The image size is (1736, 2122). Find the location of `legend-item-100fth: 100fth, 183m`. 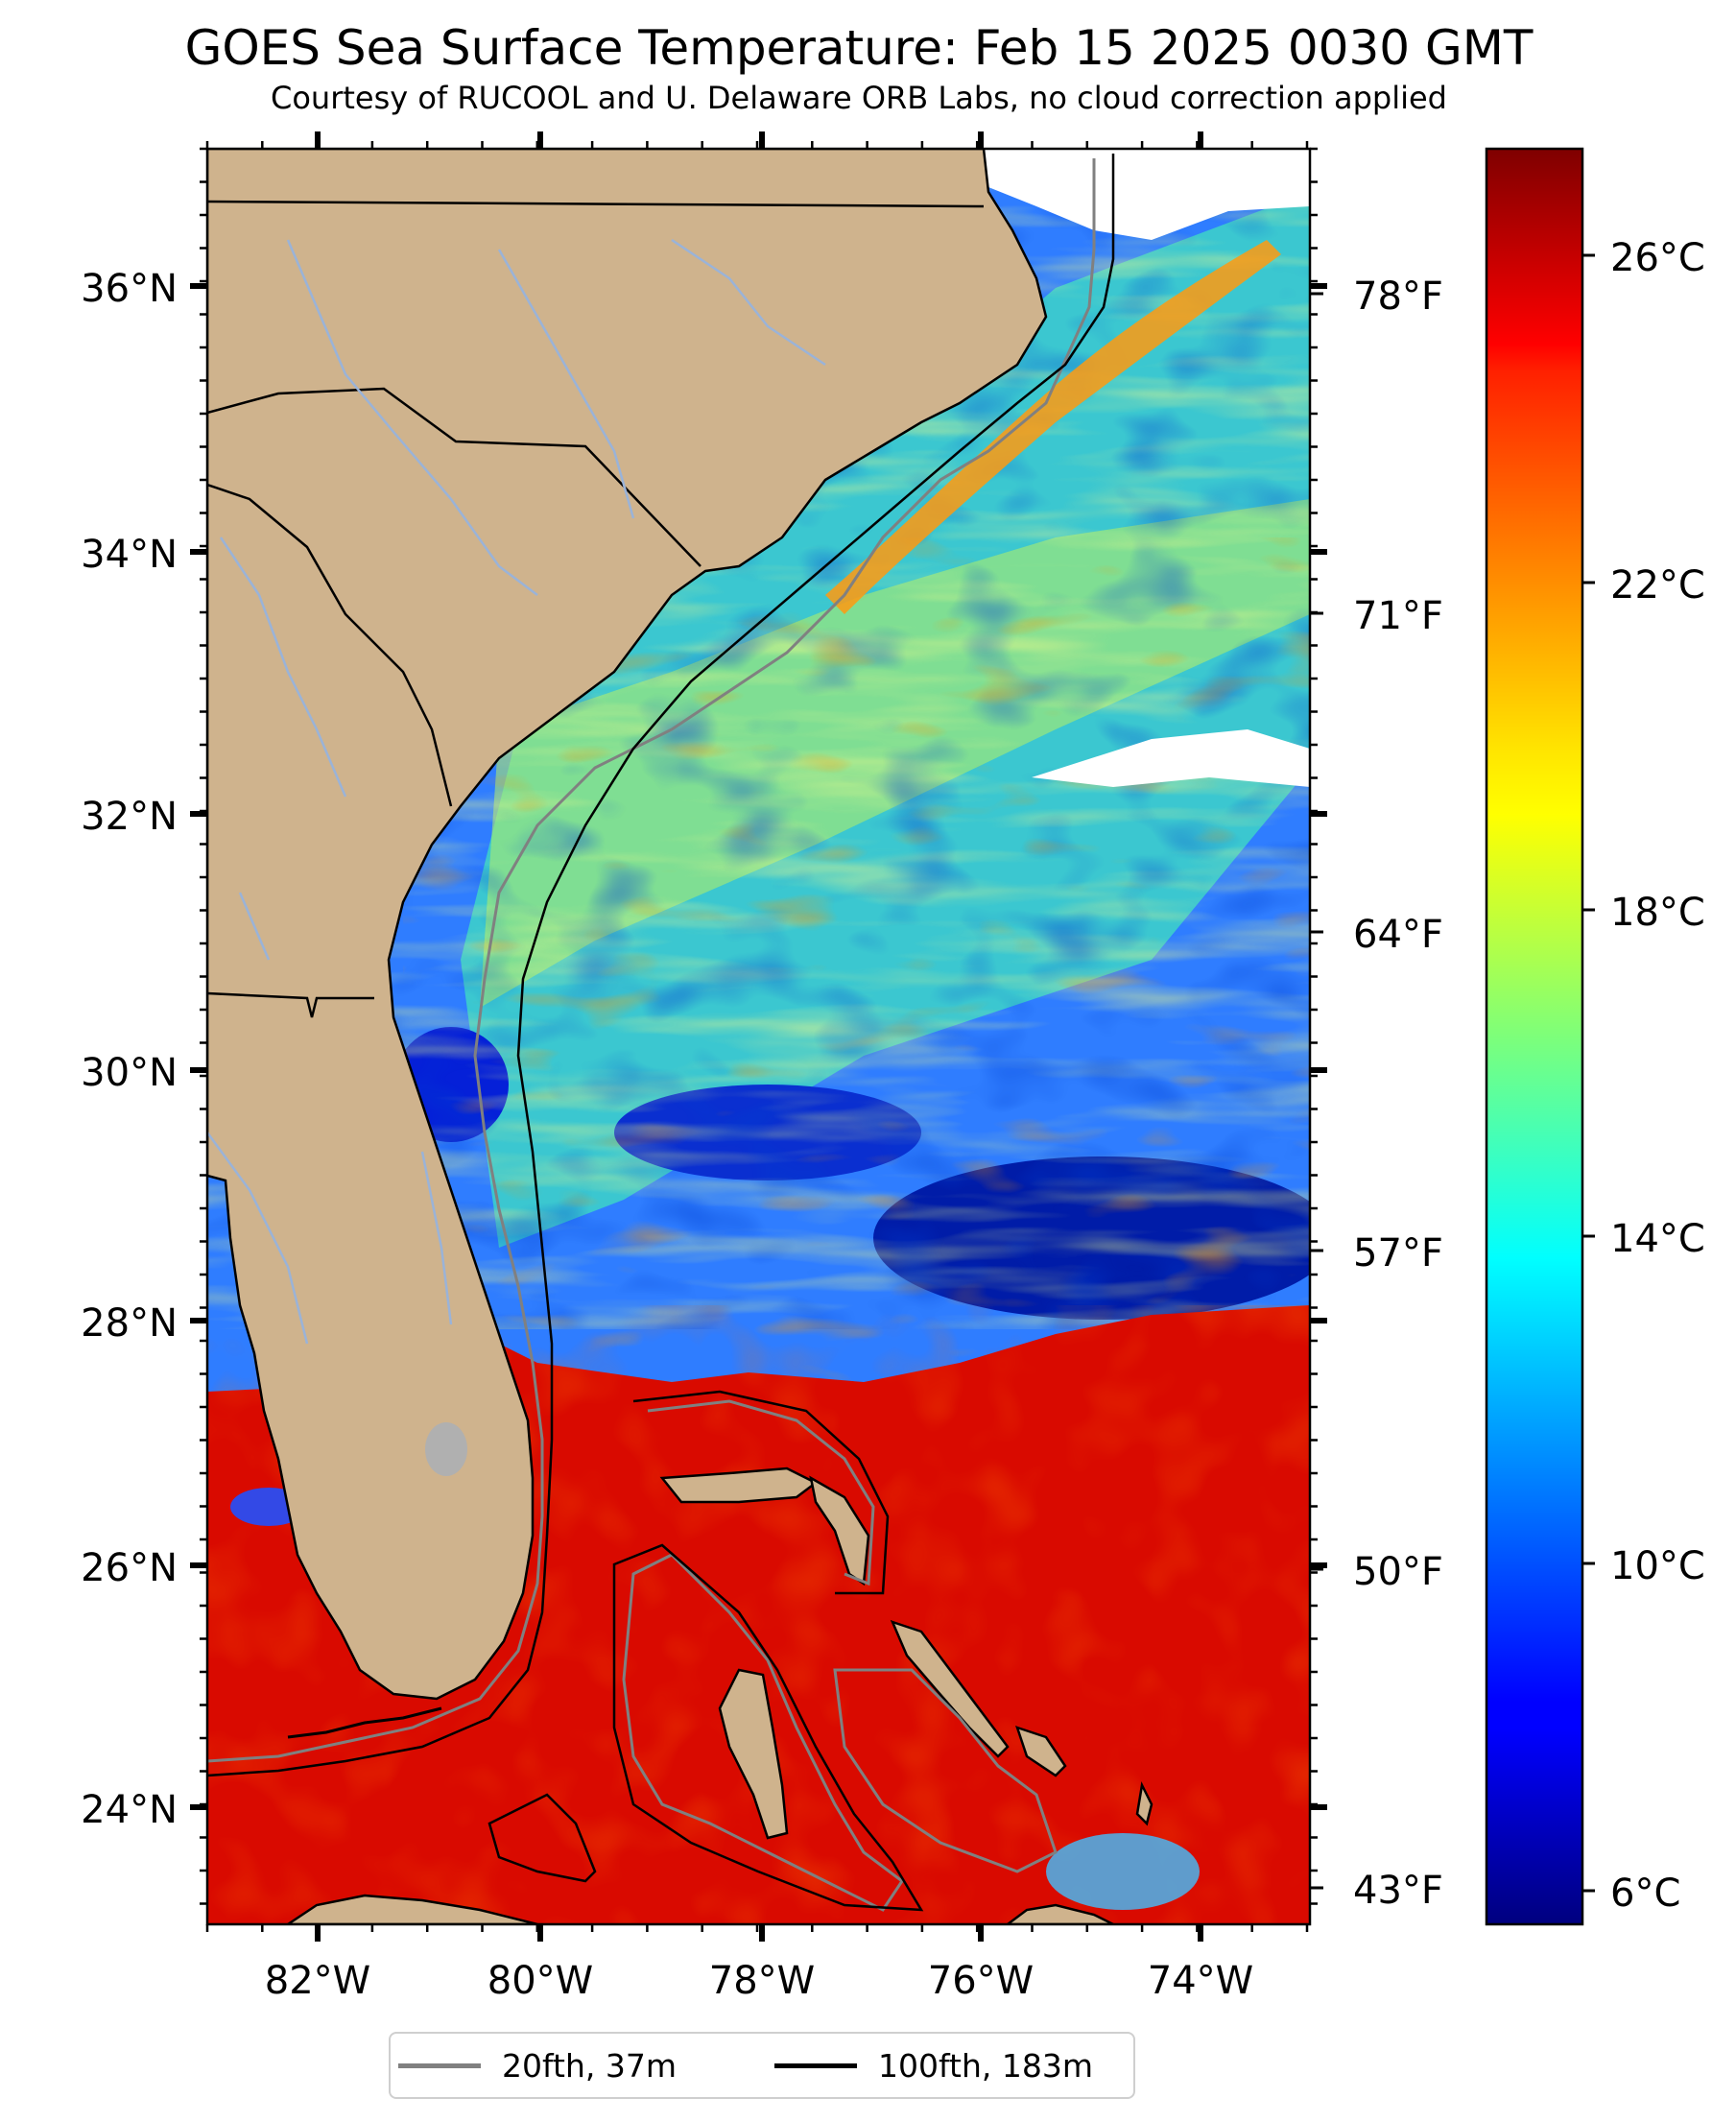

legend-item-100fth: 100fth, 183m is located at coordinates (933, 2065).